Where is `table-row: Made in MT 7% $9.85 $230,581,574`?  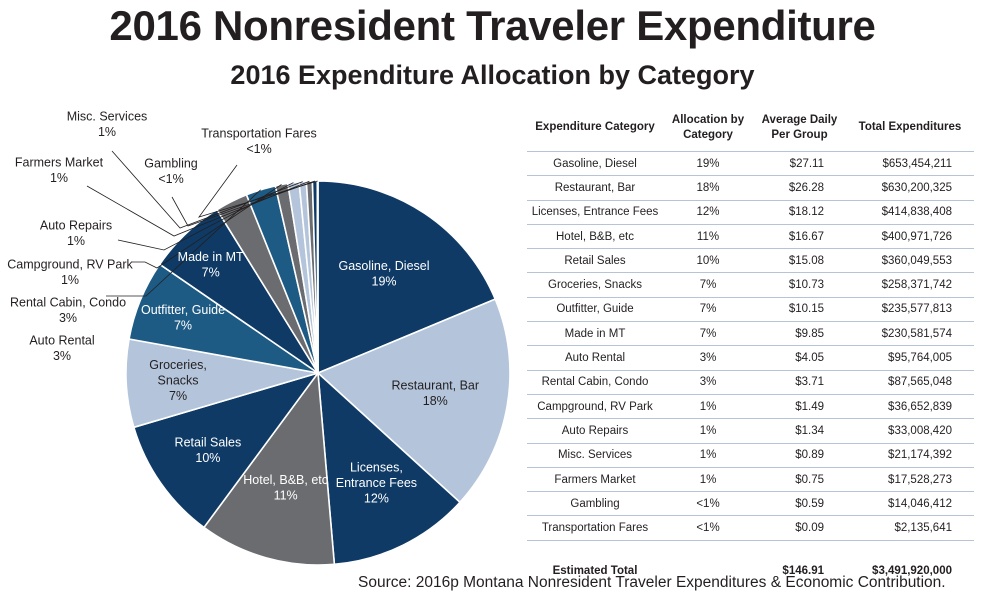 table-row: Made in MT 7% $9.85 $230,581,574 is located at coordinates (750, 334).